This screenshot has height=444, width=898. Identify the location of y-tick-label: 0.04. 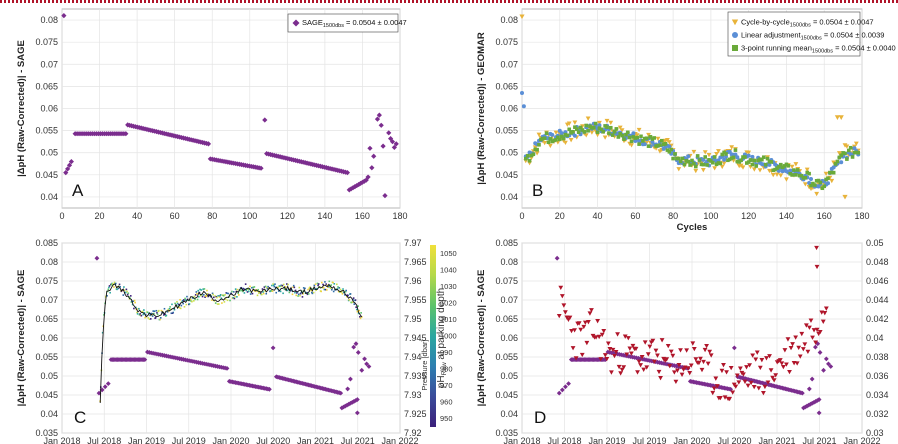
(509, 197).